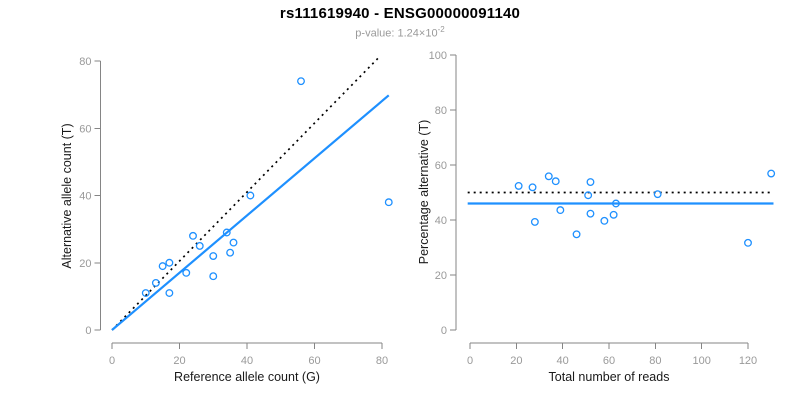 This screenshot has height=400, width=800. What do you see at coordinates (247, 377) in the screenshot?
I see `left-x-axis-label: Reference allele count (G)` at bounding box center [247, 377].